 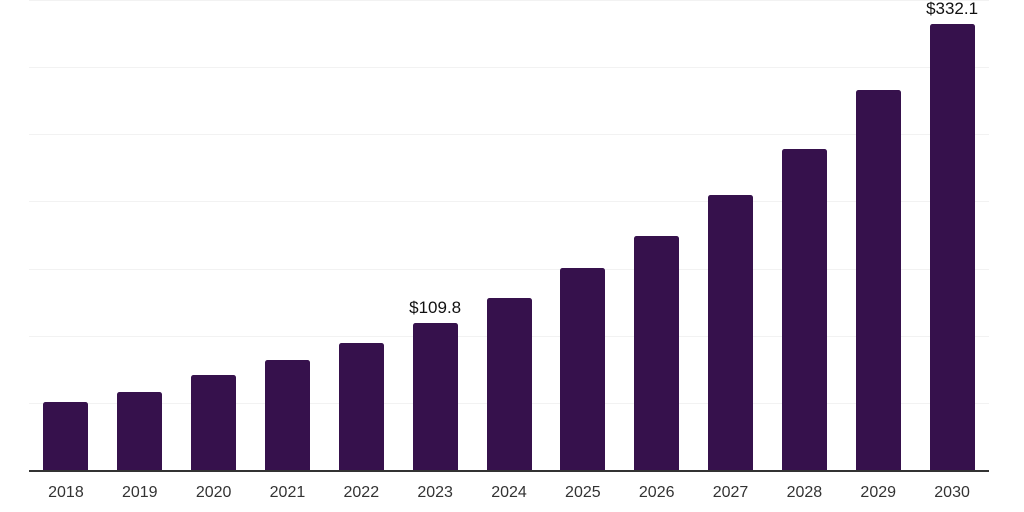 What do you see at coordinates (140, 431) in the screenshot?
I see `bar-2019` at bounding box center [140, 431].